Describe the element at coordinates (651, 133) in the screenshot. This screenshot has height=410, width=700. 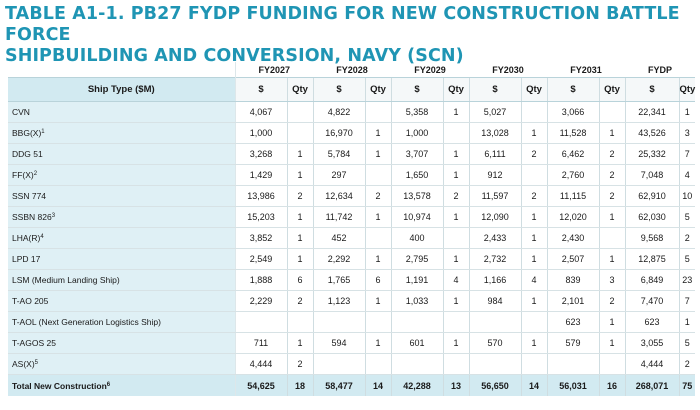
I see `dollar-cell: 43,526` at that location.